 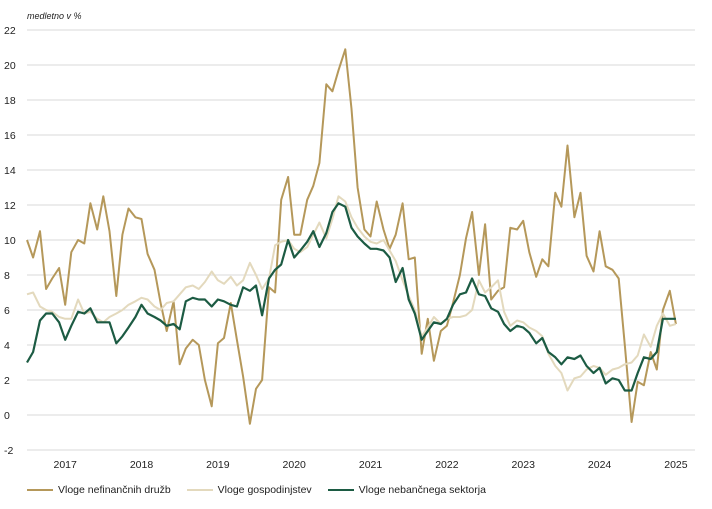 What do you see at coordinates (600, 465) in the screenshot?
I see `x-tick-label: 2024` at bounding box center [600, 465].